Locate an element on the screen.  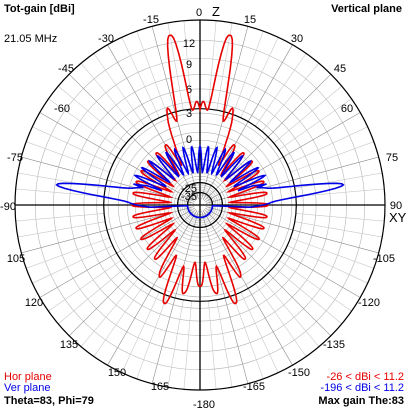
angle-label: -15 is located at coordinates (151, 20).